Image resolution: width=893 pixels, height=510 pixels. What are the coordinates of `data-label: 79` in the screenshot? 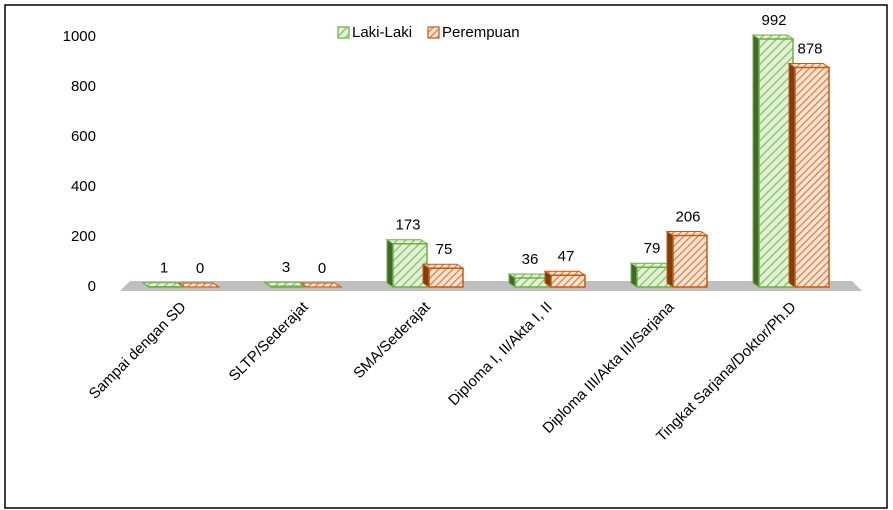 It's located at (652, 248).